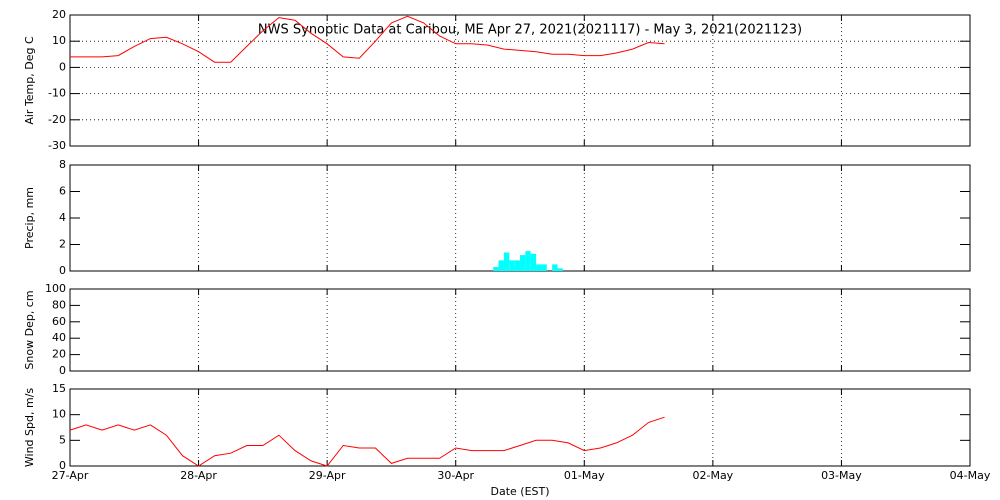 The image size is (1000, 500). Describe the element at coordinates (29, 218) in the screenshot. I see `y-axis-label: Precip, mm` at that location.